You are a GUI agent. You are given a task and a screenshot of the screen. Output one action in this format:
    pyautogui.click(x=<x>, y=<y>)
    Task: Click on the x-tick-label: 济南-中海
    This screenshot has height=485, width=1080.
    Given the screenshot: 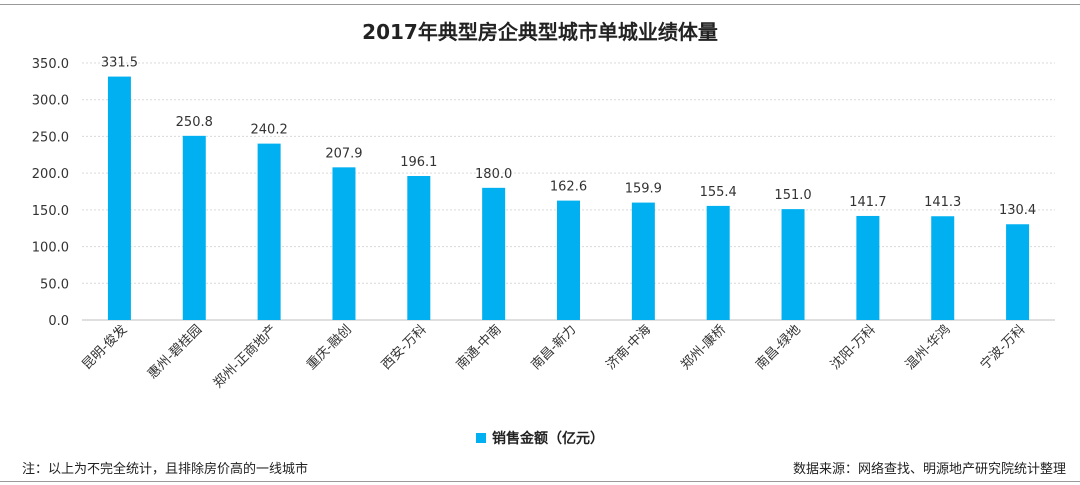 What is the action you would take?
    pyautogui.click(x=628, y=347)
    